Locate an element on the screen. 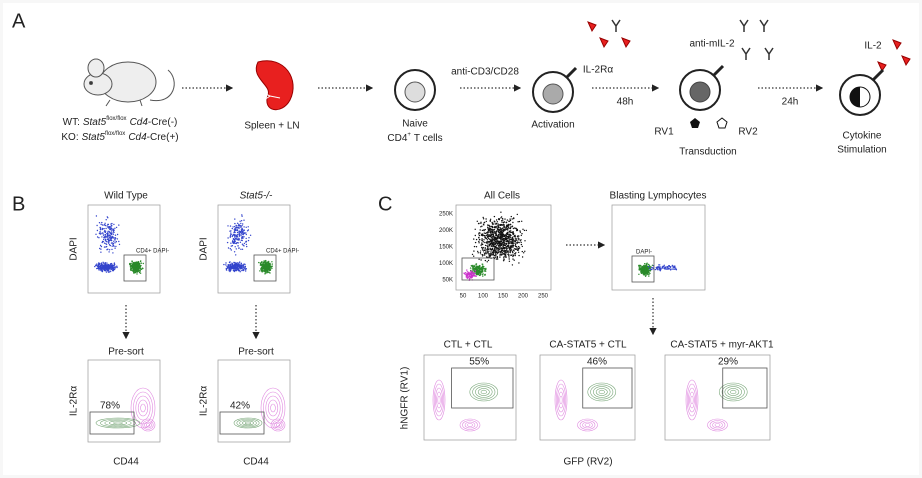 This screenshot has width=922, height=478. flow-plot is located at coordinates (254, 401).